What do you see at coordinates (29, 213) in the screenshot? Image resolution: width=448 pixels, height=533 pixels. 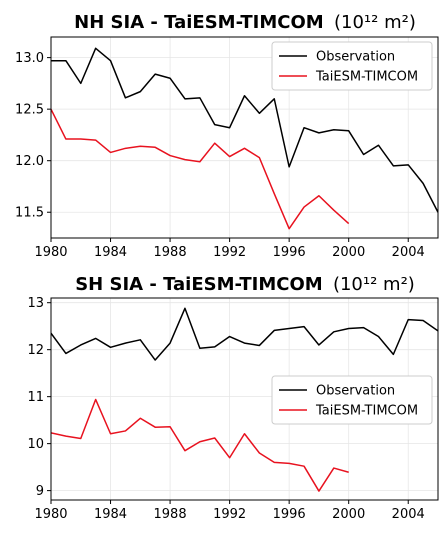 I see `nh-sia-y-tick-label: 11.5` at bounding box center [29, 213].